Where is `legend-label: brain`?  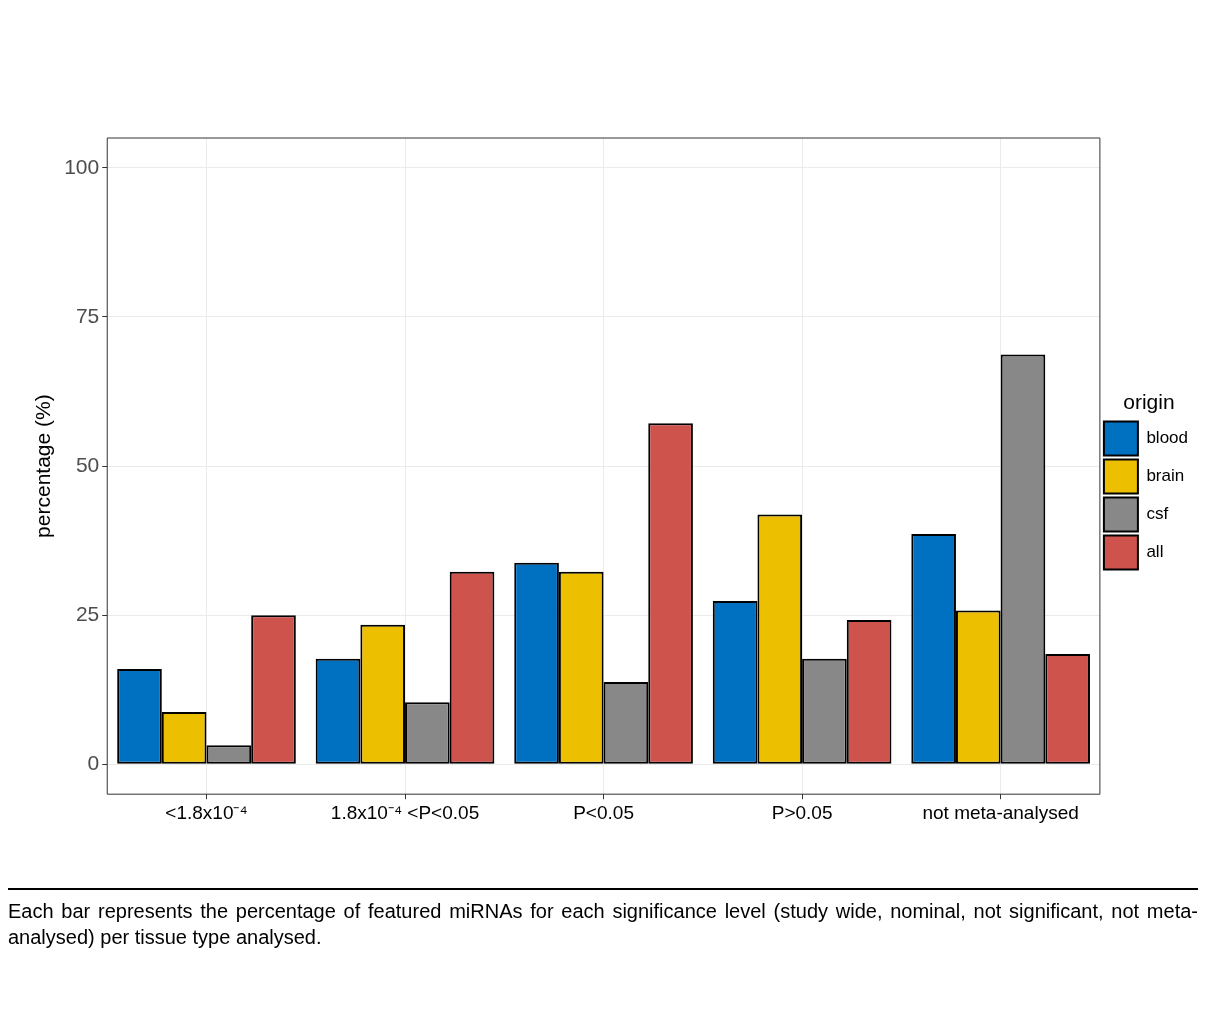
legend-label: brain is located at coordinates (1165, 476).